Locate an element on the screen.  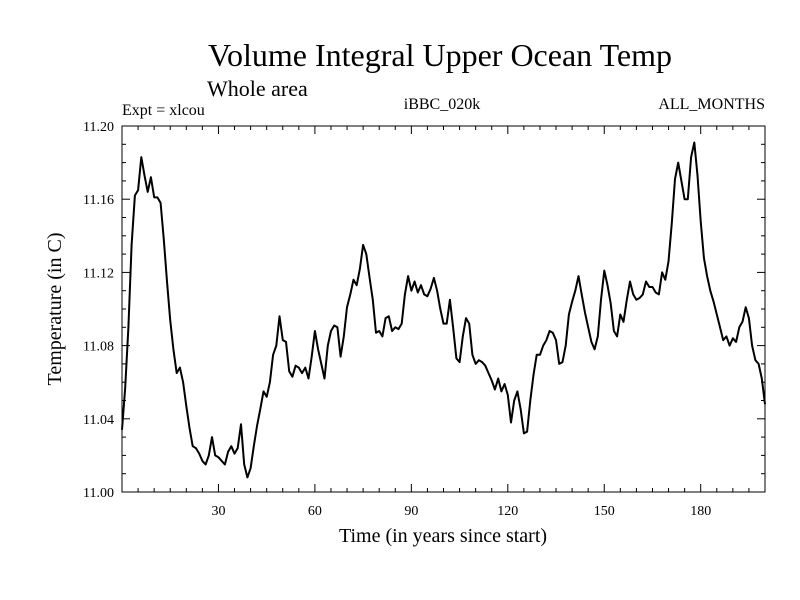
y-tick-label: 11.12 is located at coordinates (98, 273).